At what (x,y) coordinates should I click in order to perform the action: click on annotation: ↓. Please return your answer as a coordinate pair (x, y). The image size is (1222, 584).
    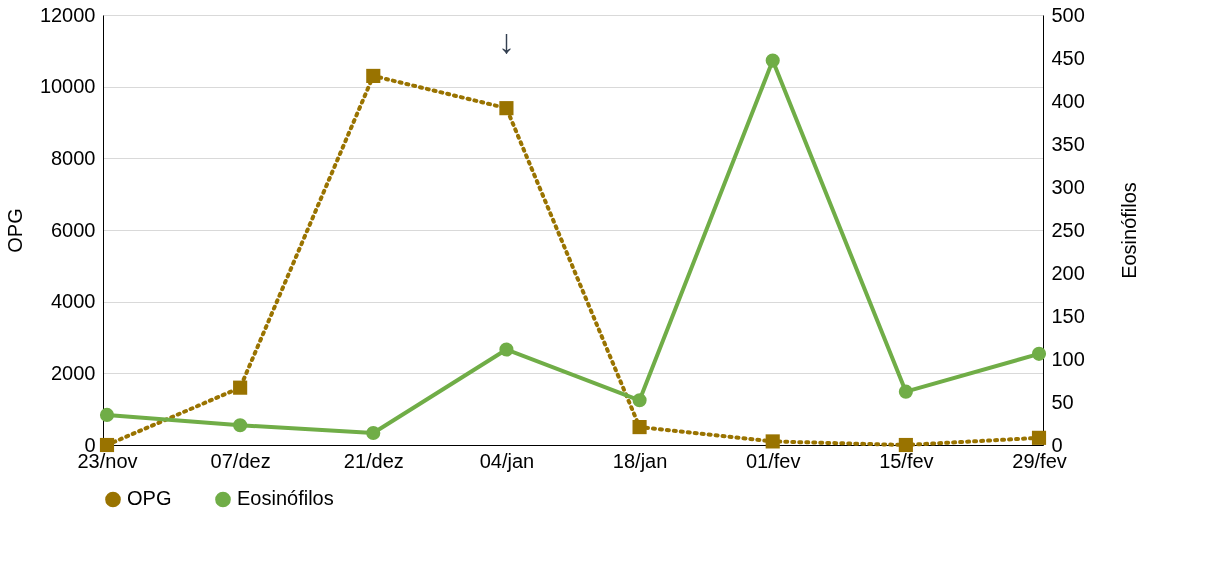
    Looking at the image, I should click on (506, 41).